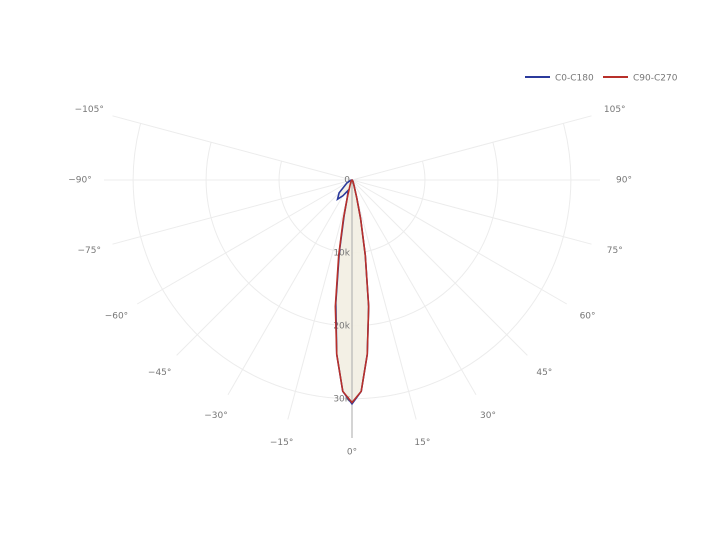 The height and width of the screenshot is (534, 705). What do you see at coordinates (422, 443) in the screenshot?
I see `theta-tick-label: 15°` at bounding box center [422, 443].